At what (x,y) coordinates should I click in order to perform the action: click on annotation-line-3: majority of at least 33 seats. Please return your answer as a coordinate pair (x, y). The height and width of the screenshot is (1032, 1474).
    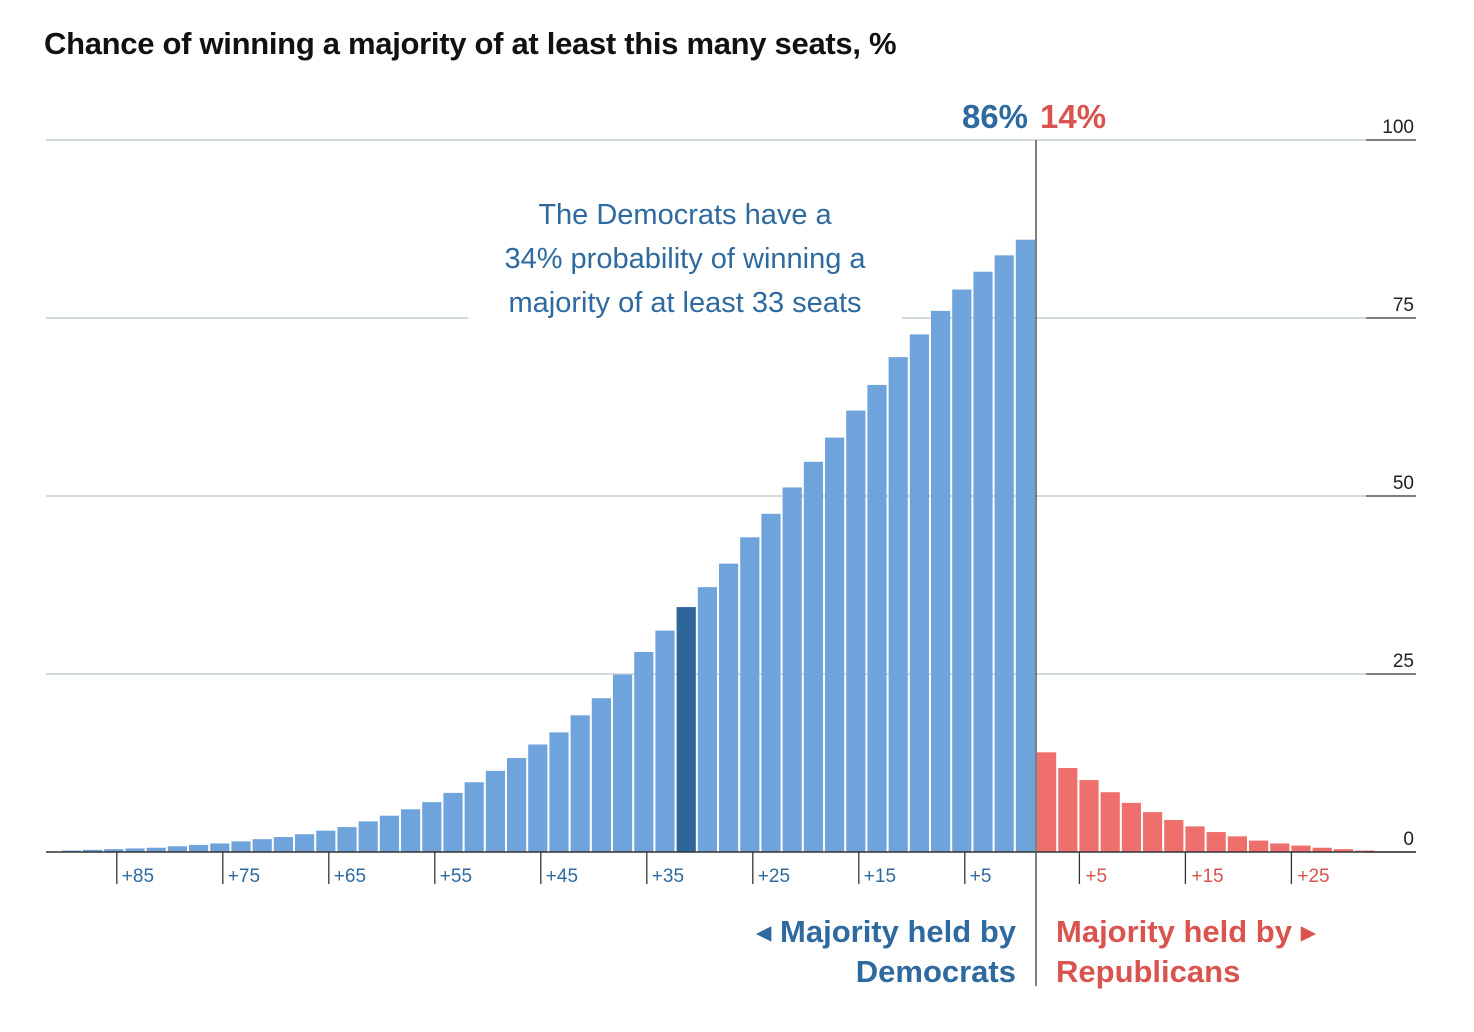
    Looking at the image, I should click on (685, 303).